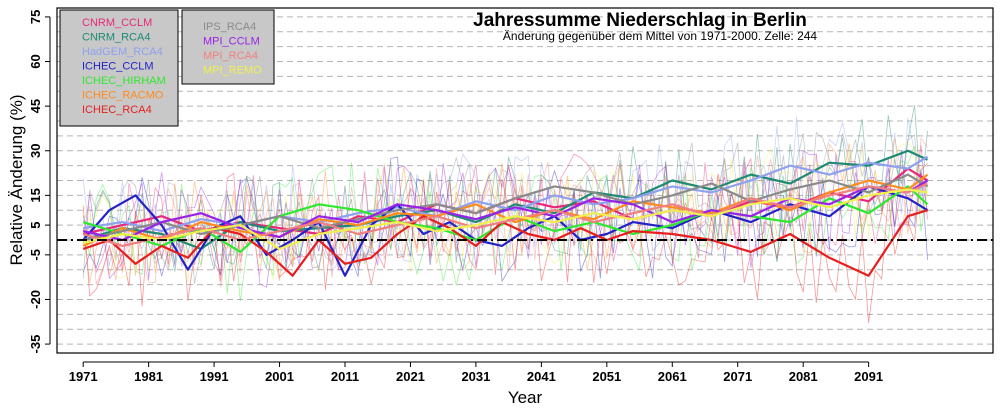  What do you see at coordinates (475, 376) in the screenshot?
I see `x-tick-label: 2031` at bounding box center [475, 376].